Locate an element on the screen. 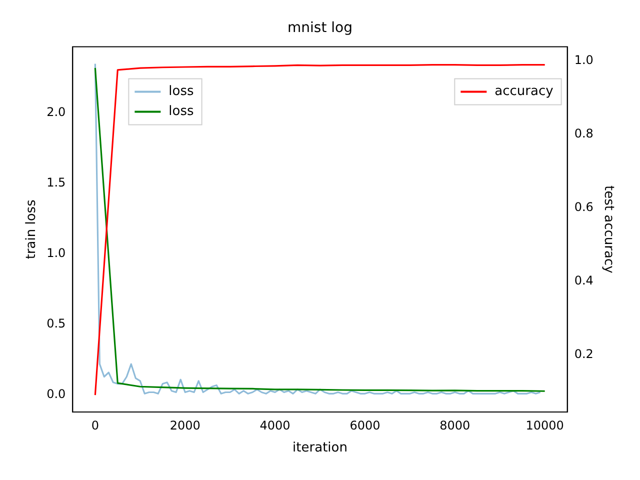  y-tick-label: 0.0 is located at coordinates (56, 394).